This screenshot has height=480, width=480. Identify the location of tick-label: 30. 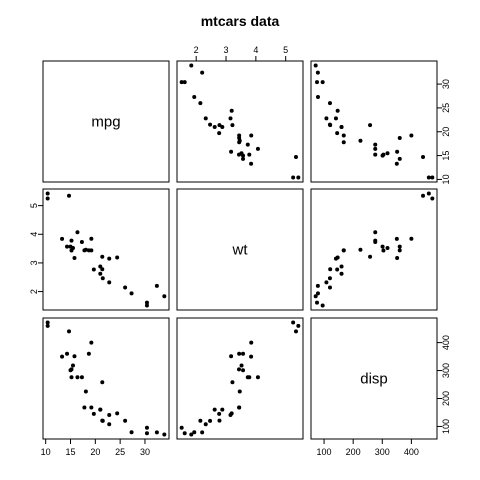
(145, 452).